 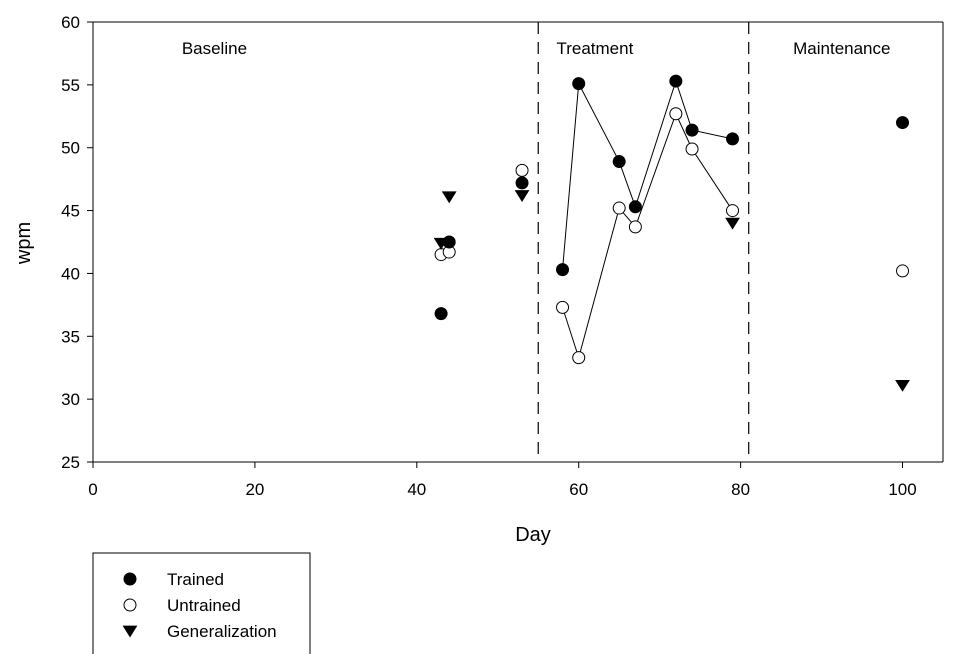 I want to click on x-axis-title: Day, so click(x=533, y=535).